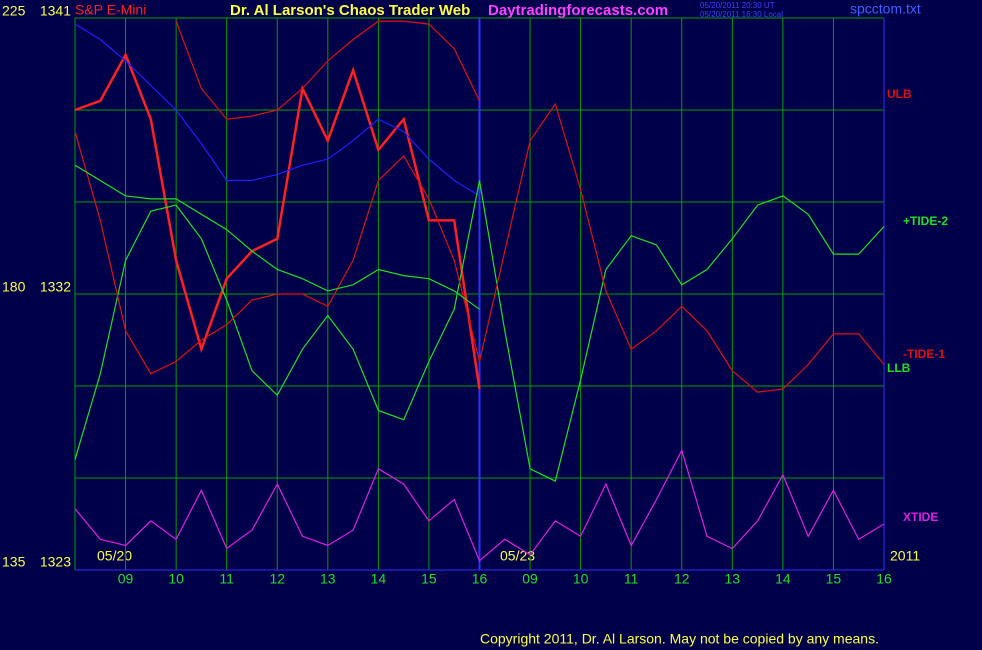 The image size is (982, 650). Describe the element at coordinates (741, 14) in the screenshot. I see `timestamp: 05/20/2011 16:30 Local` at that location.